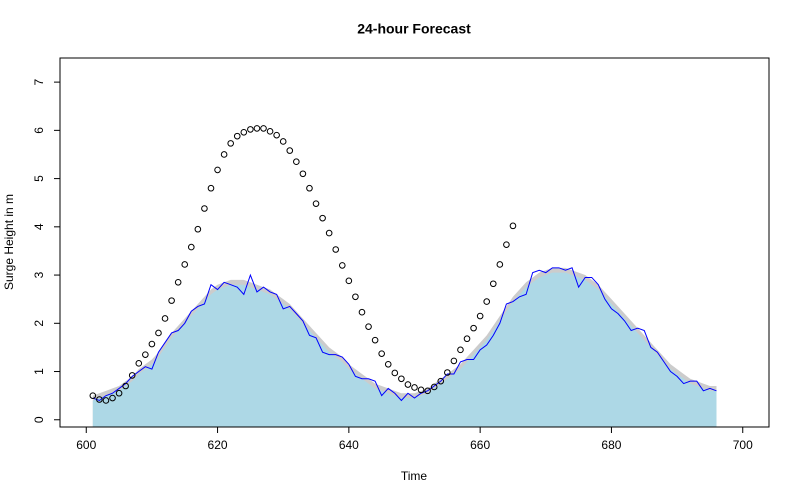 The width and height of the screenshot is (800, 500). I want to click on y-axis-label: Surge Height in m, so click(9, 242).